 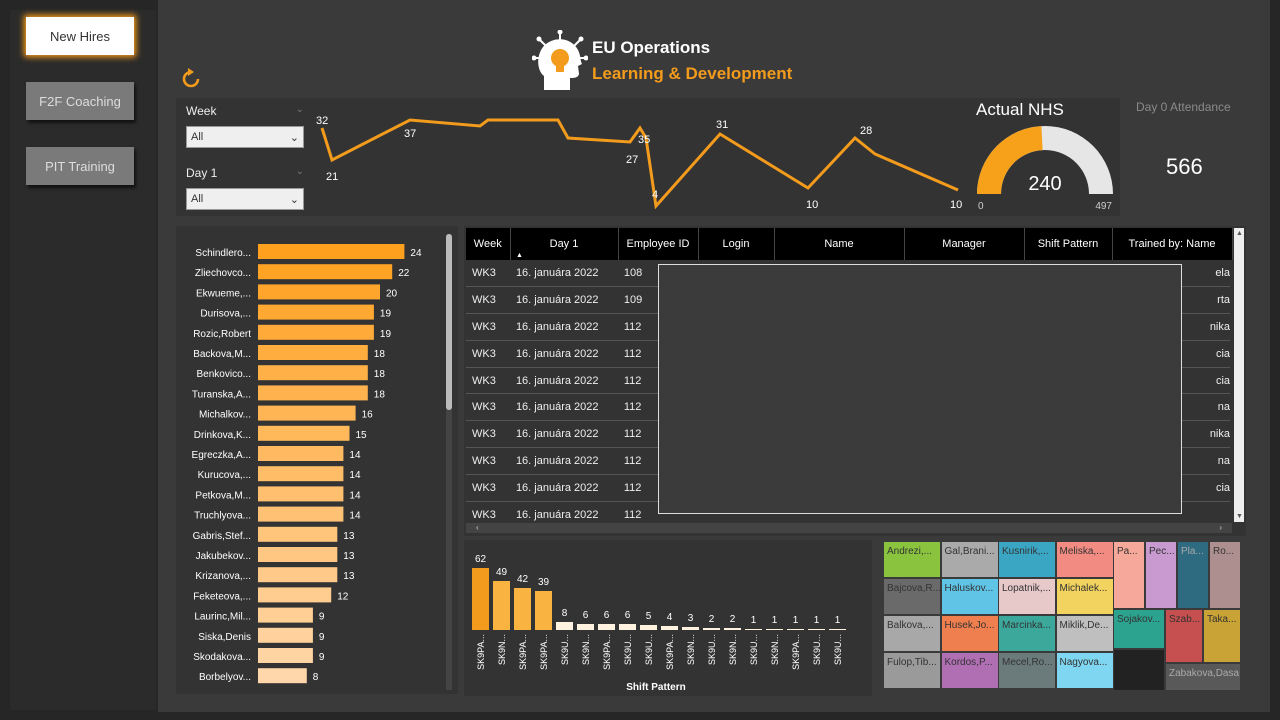 I want to click on day1-dropdown: All ⌄, so click(x=245, y=199).